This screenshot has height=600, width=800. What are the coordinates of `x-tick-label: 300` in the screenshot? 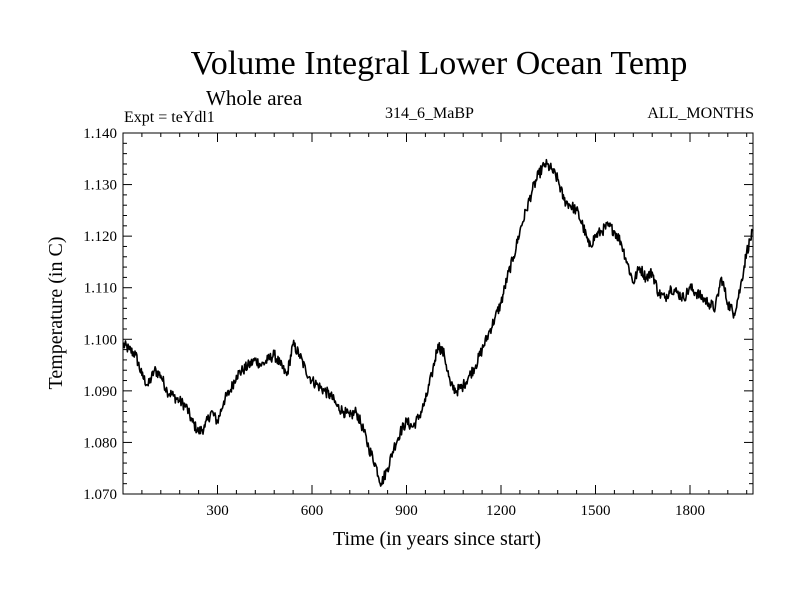 It's located at (217, 511).